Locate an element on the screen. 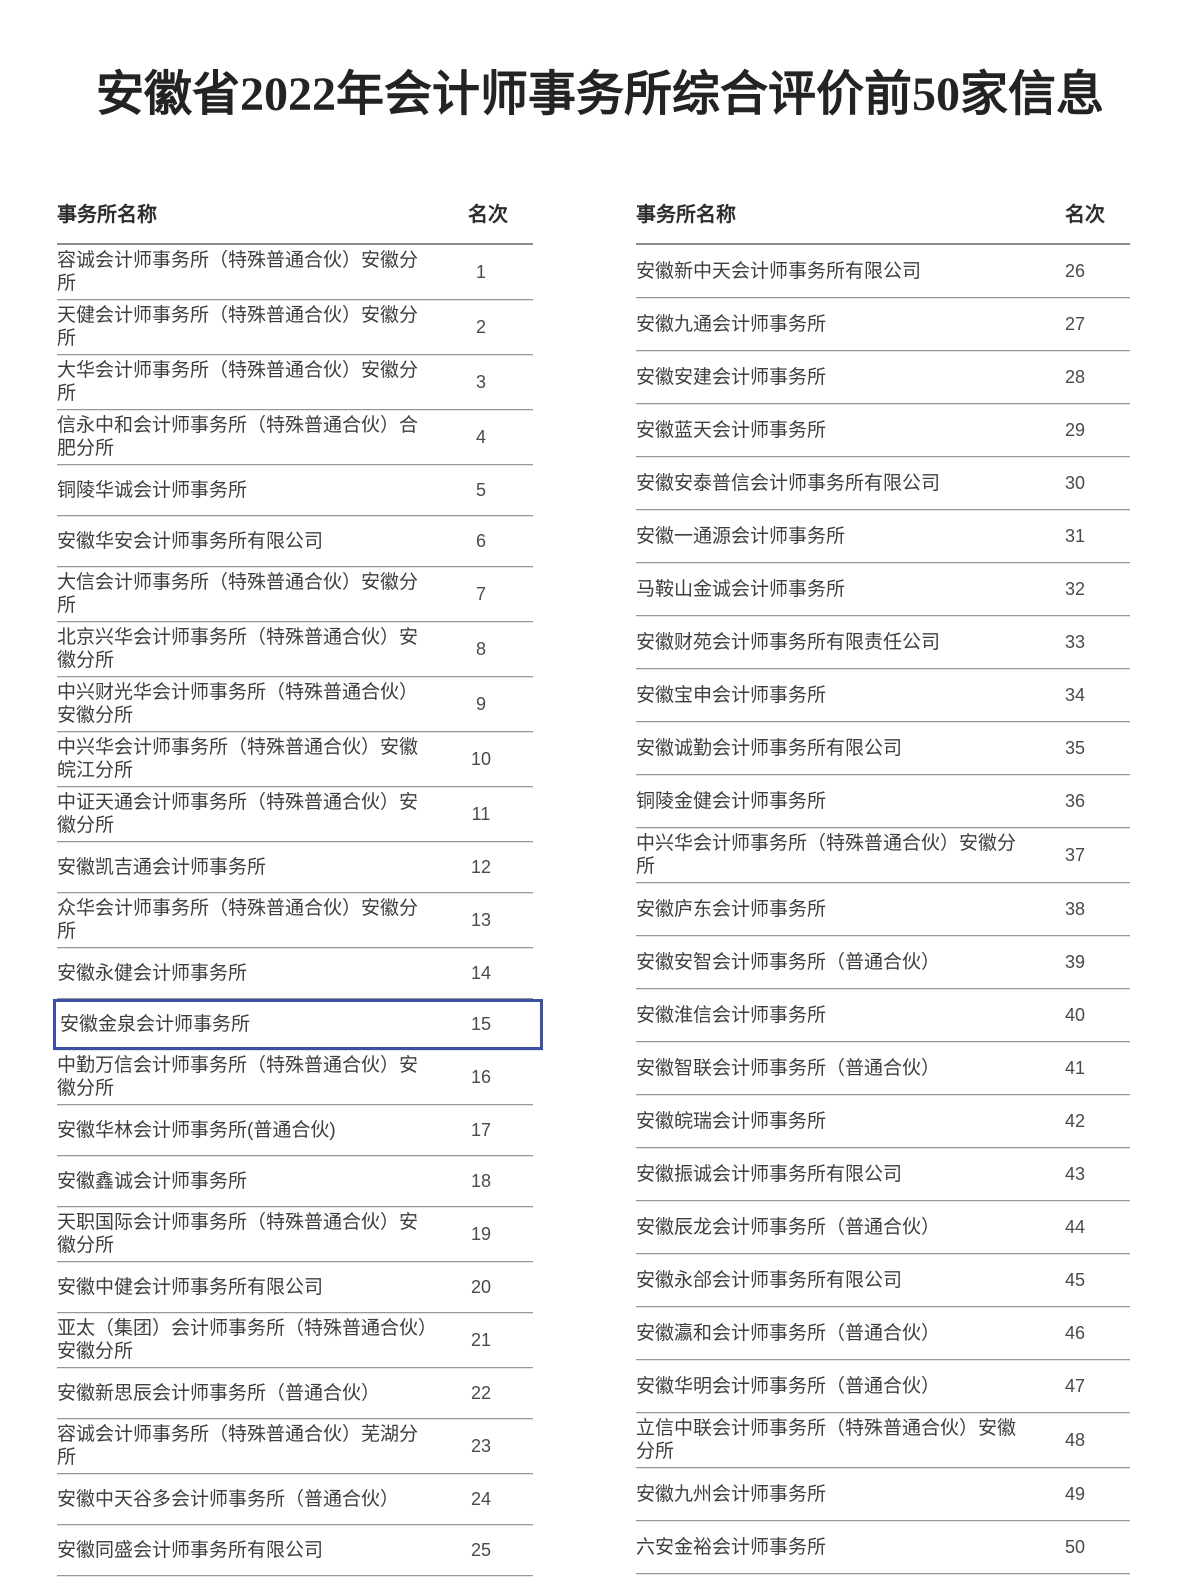  firm-name: 众华会计师事务所（特殊普通合伙）安徽分所 is located at coordinates (238, 920).